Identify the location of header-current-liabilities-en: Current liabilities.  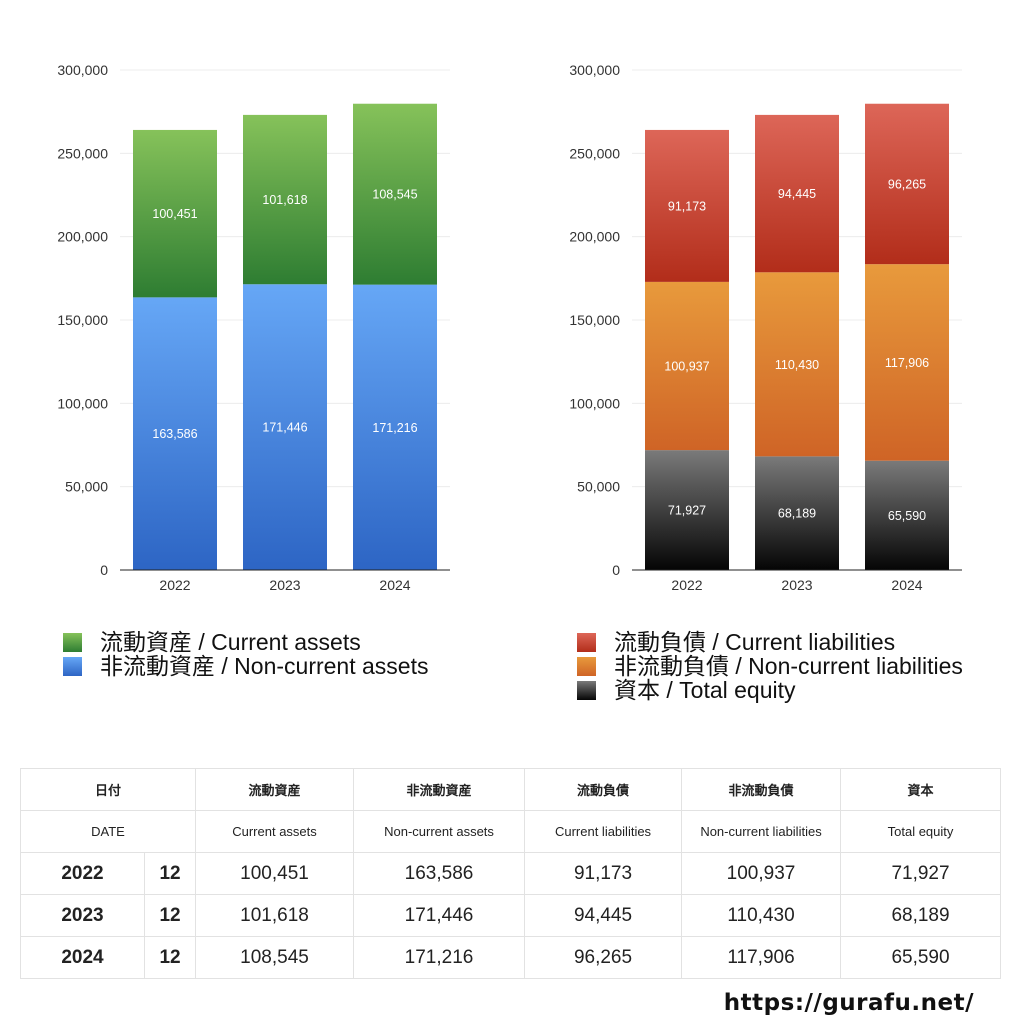
(603, 831).